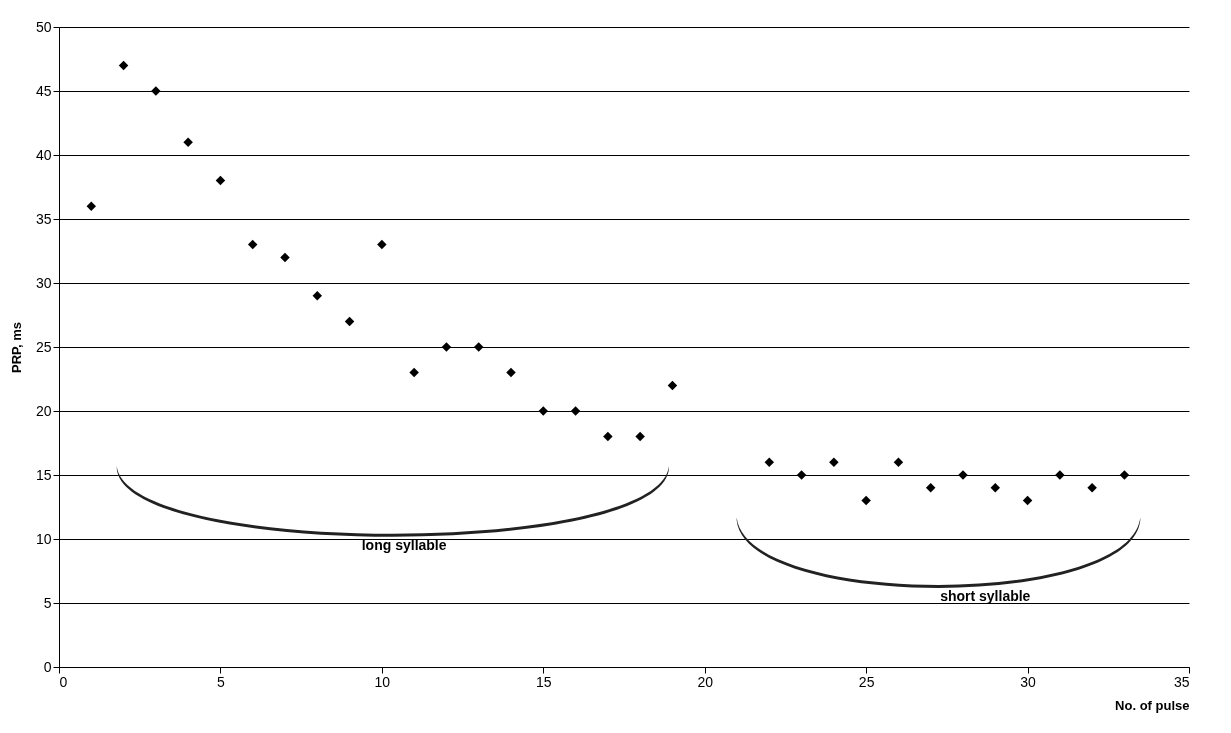  What do you see at coordinates (866, 681) in the screenshot?
I see `x-tick-label: 25` at bounding box center [866, 681].